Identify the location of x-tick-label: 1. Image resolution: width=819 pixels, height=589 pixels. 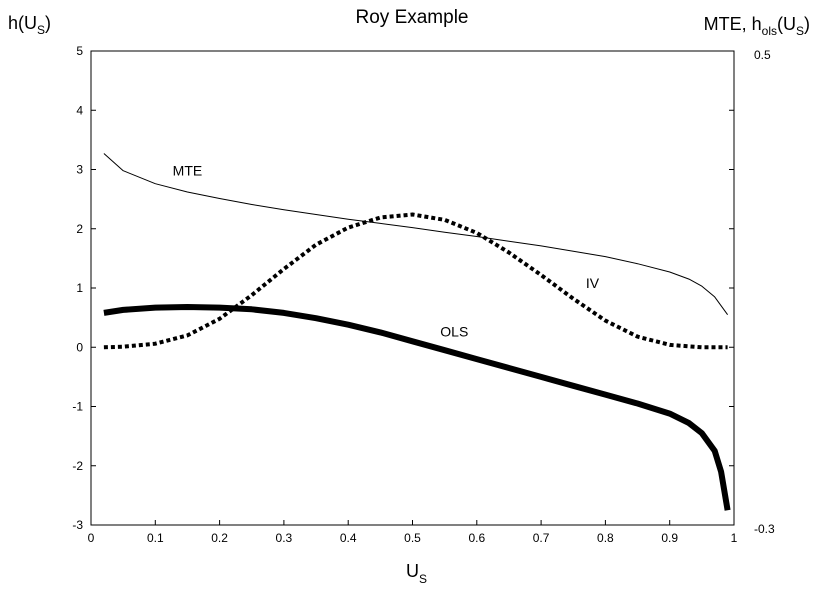
(734, 538).